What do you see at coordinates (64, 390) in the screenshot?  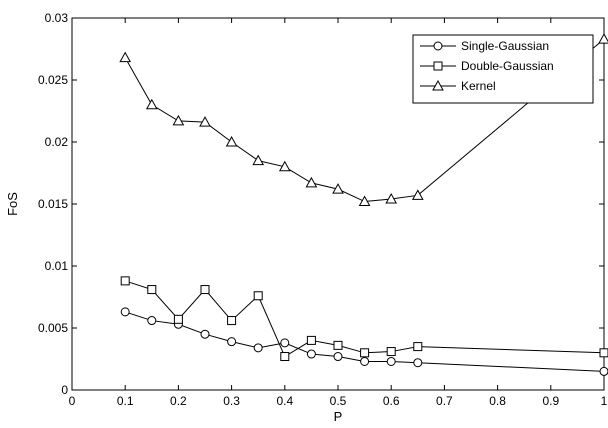 I see `y-tick-label: 0` at bounding box center [64, 390].